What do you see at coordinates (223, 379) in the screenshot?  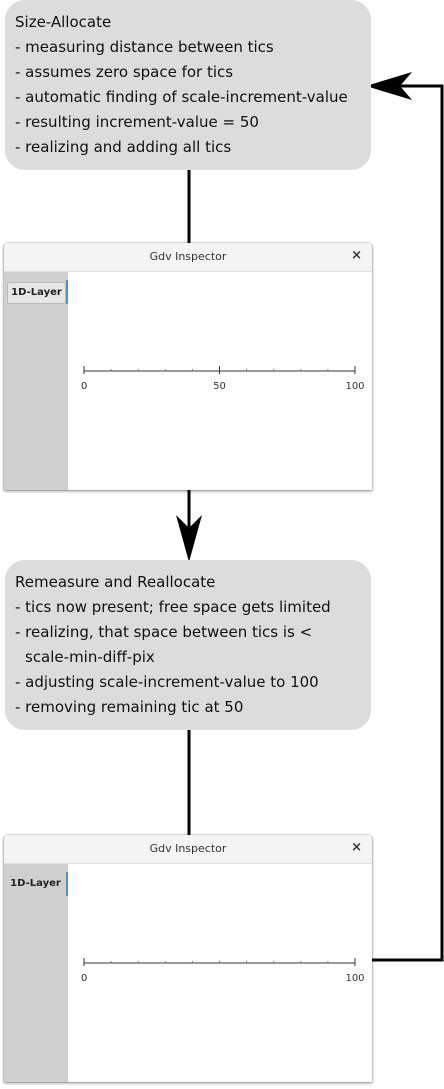 I see `scale-ruler: 0 50 100` at bounding box center [223, 379].